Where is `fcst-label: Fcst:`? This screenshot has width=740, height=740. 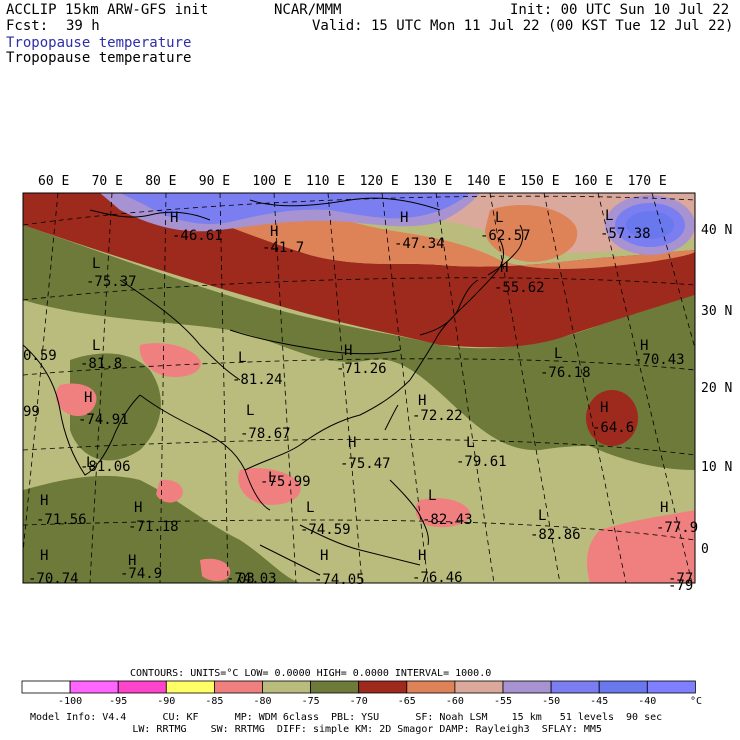
fcst-label: Fcst: is located at coordinates (27, 26).